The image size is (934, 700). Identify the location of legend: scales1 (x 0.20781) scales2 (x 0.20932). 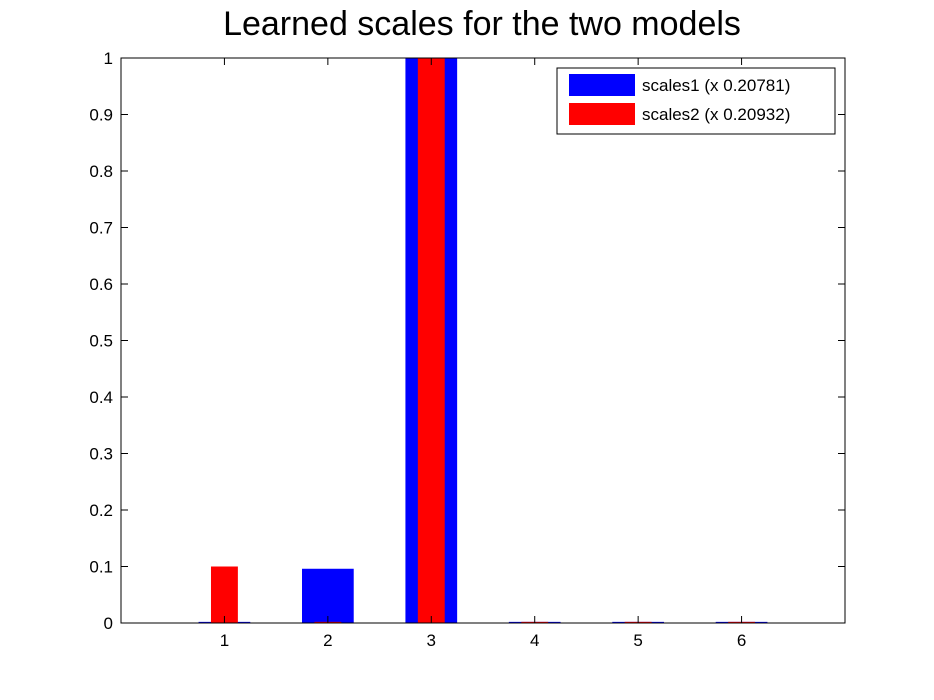
(696, 101).